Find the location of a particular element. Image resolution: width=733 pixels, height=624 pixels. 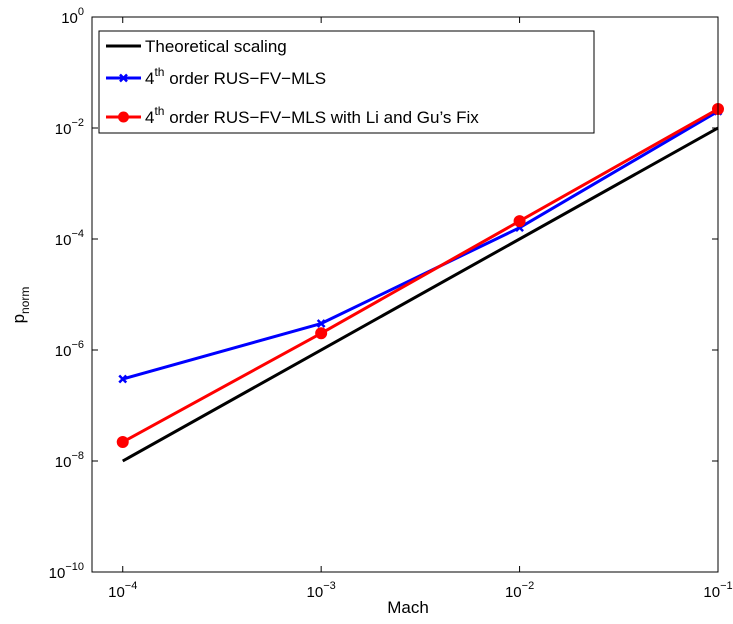

x-tick-label: 10⁻⁴ is located at coordinates (122, 590).